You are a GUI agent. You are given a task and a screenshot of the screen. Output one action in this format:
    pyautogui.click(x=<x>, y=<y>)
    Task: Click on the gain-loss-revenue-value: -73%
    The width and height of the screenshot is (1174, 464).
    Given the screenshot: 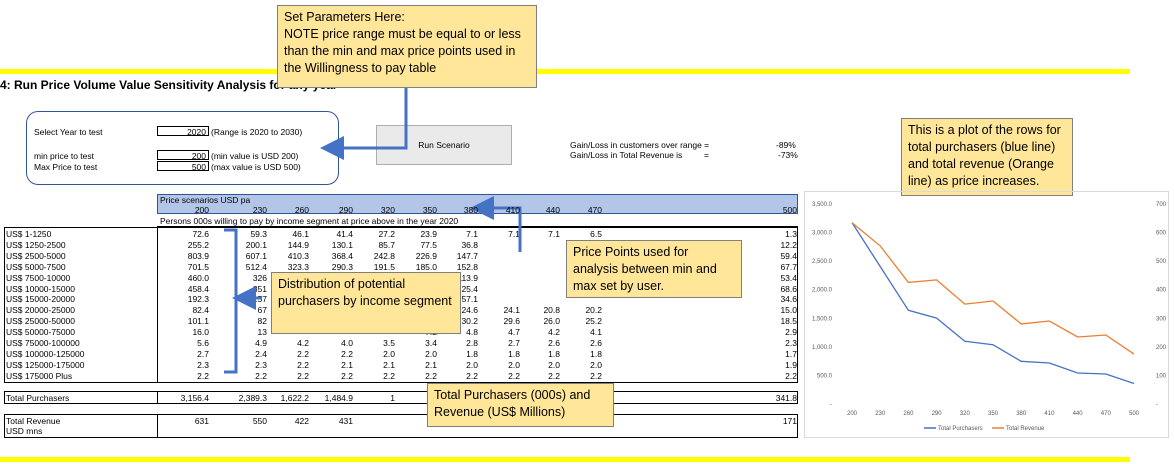 What is the action you would take?
    pyautogui.click(x=788, y=155)
    